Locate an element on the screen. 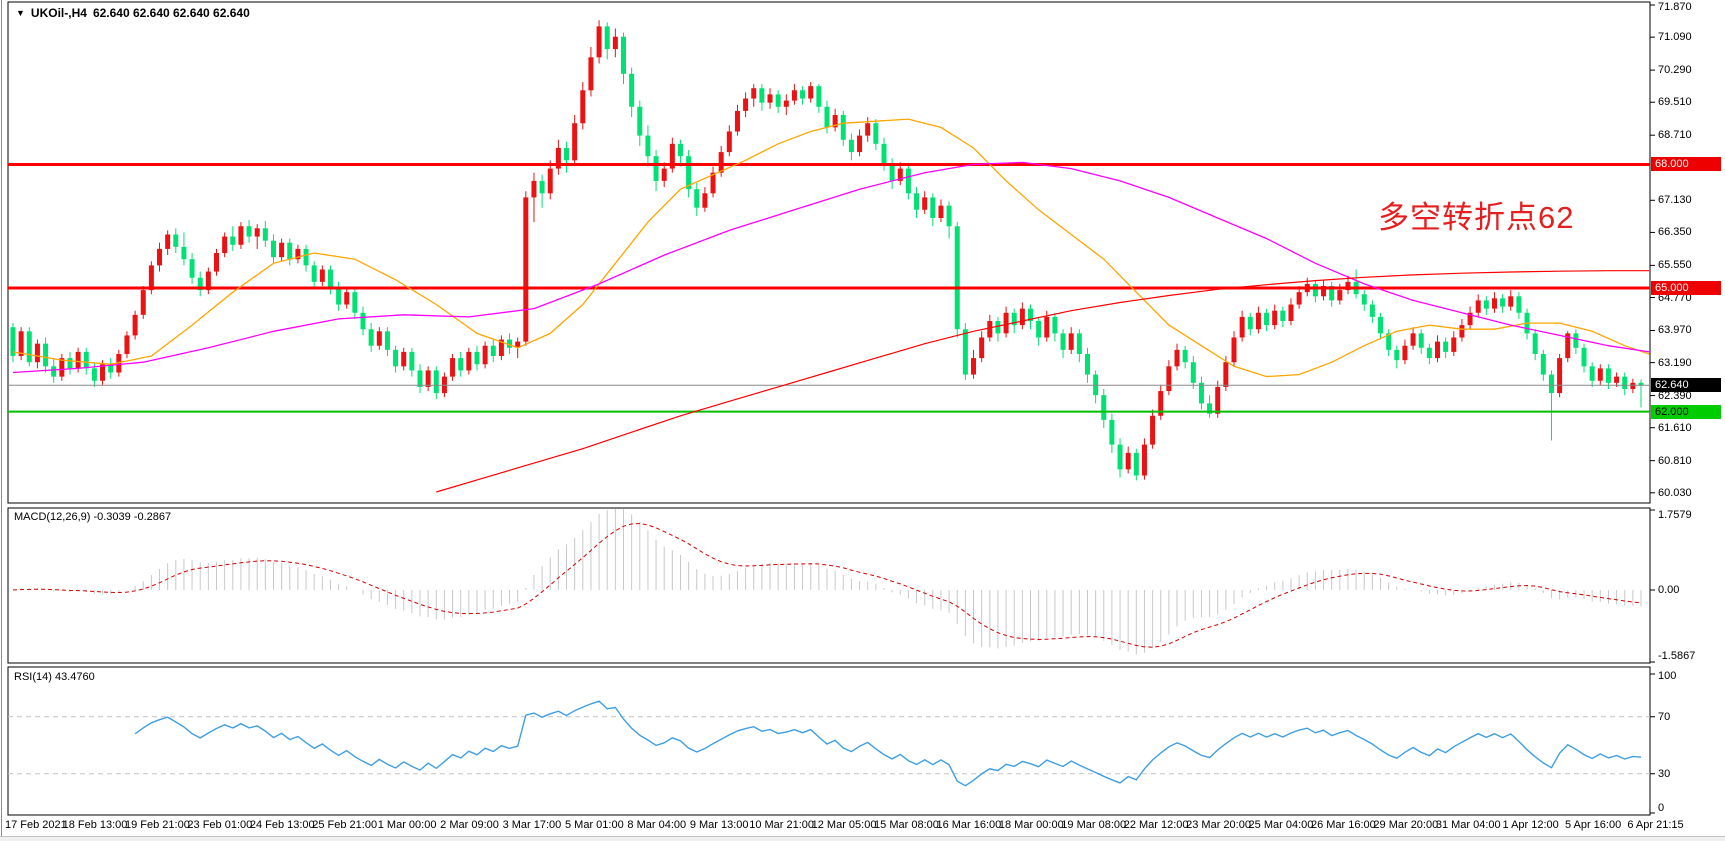 This screenshot has width=1725, height=841. rsi-indicator-label: RSI(14) 43.4760 is located at coordinates (54, 677).